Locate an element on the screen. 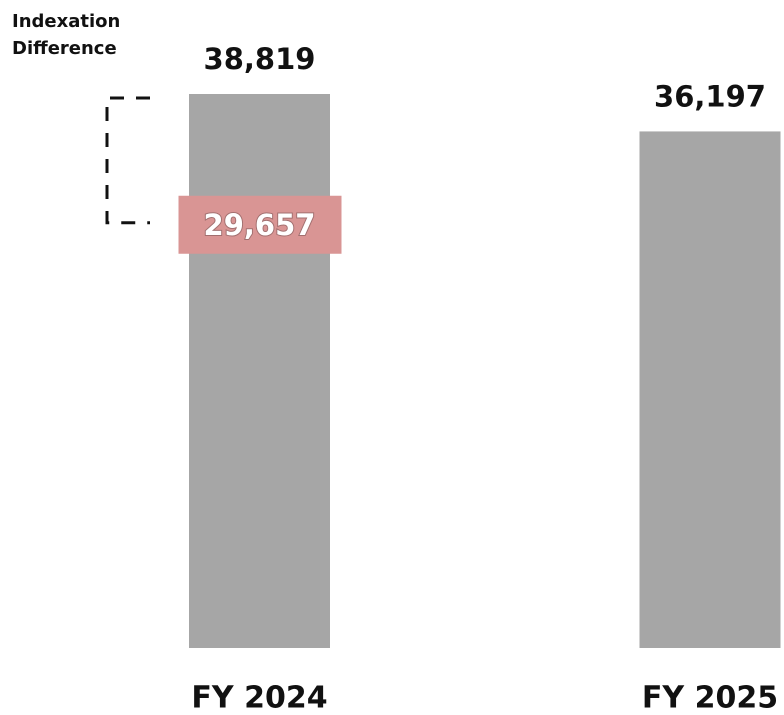  value-label: 38,819 is located at coordinates (260, 59).